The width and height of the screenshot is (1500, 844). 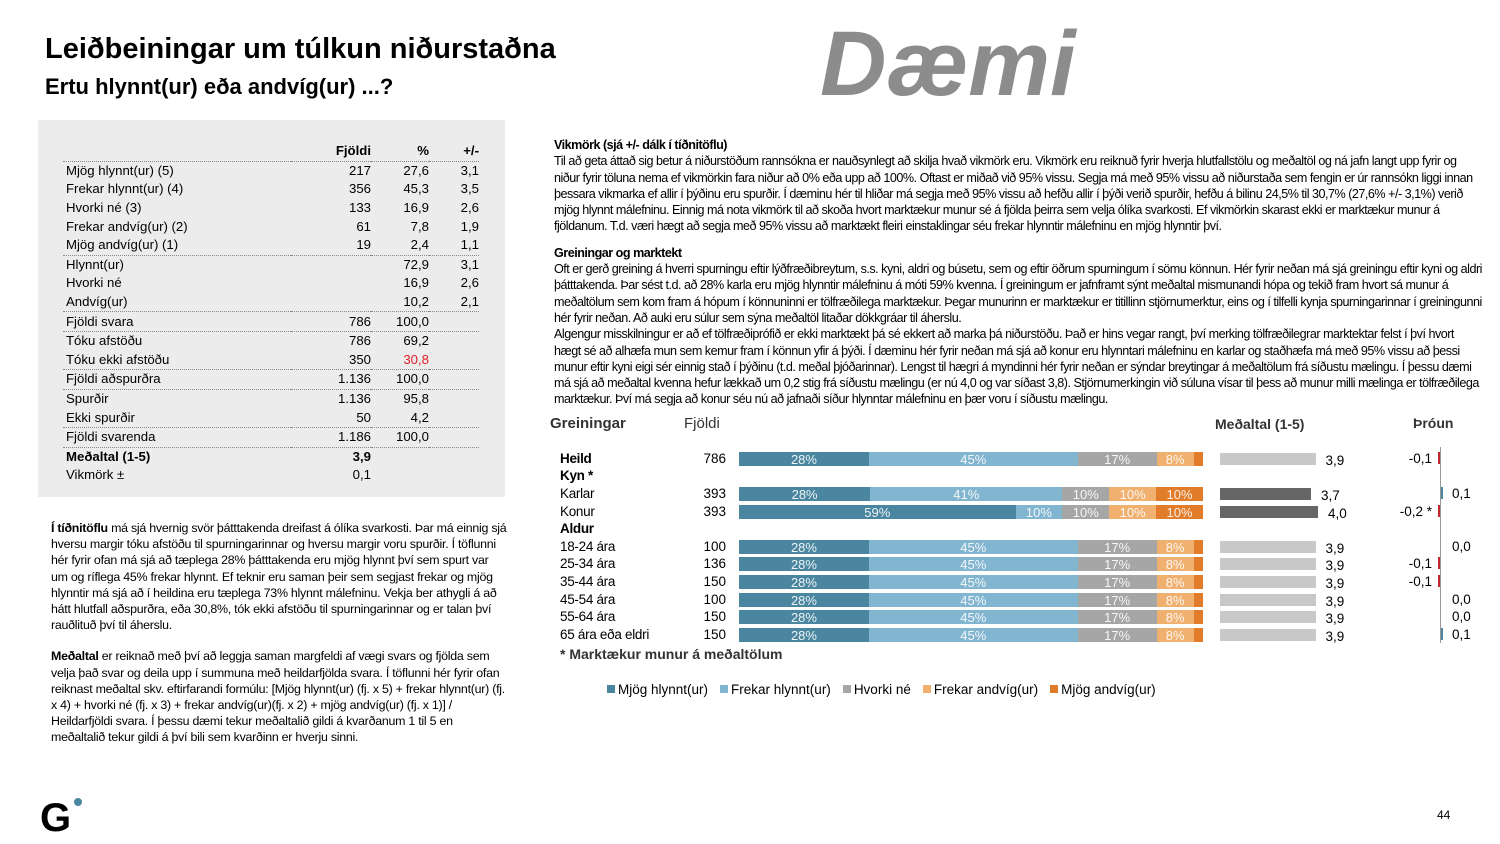 I want to click on note-term: Meðaltal, so click(x=75, y=656).